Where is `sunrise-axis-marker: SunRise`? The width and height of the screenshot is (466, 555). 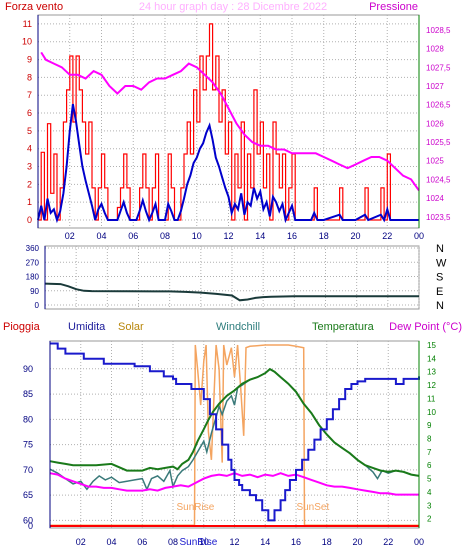
sunrise-axis-marker: SunRise is located at coordinates (199, 542).